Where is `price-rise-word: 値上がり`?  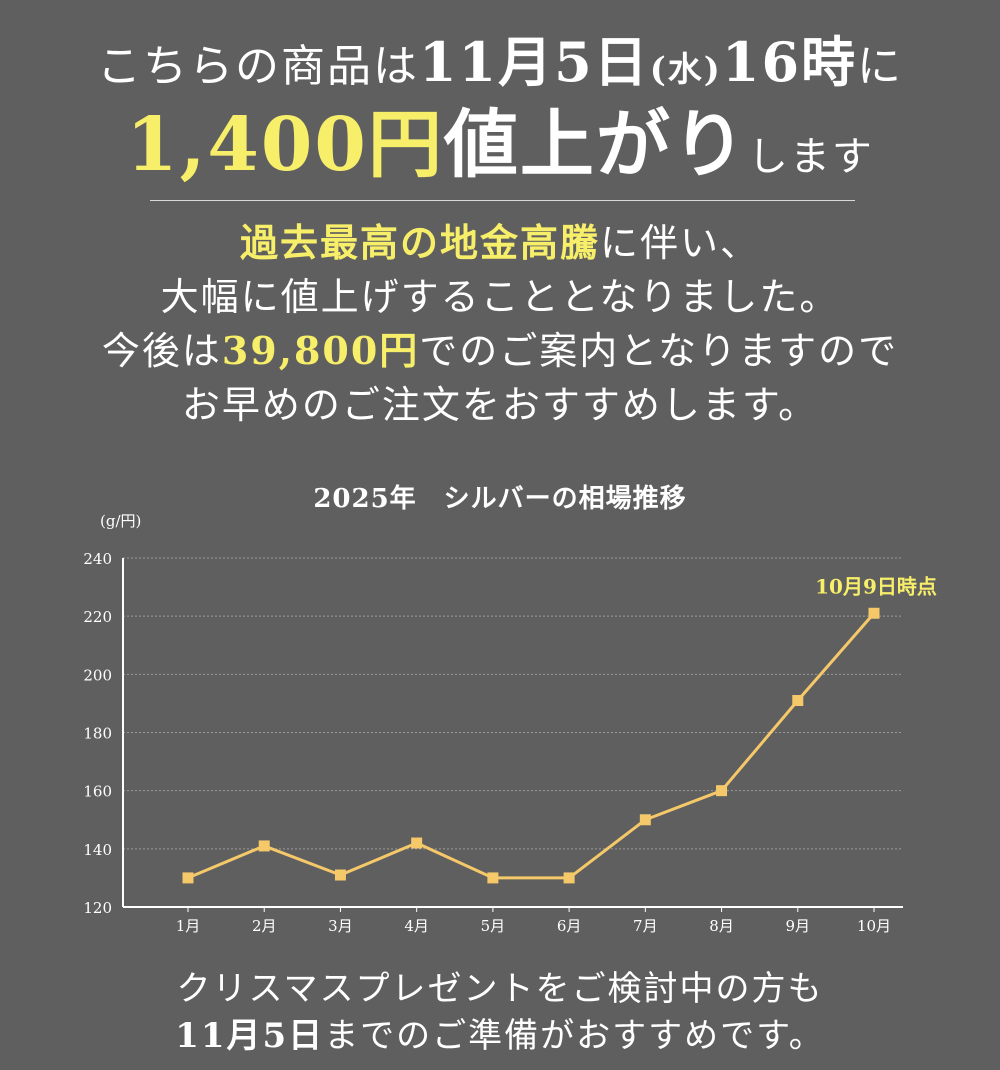
price-rise-word: 値上がり is located at coordinates (595, 145).